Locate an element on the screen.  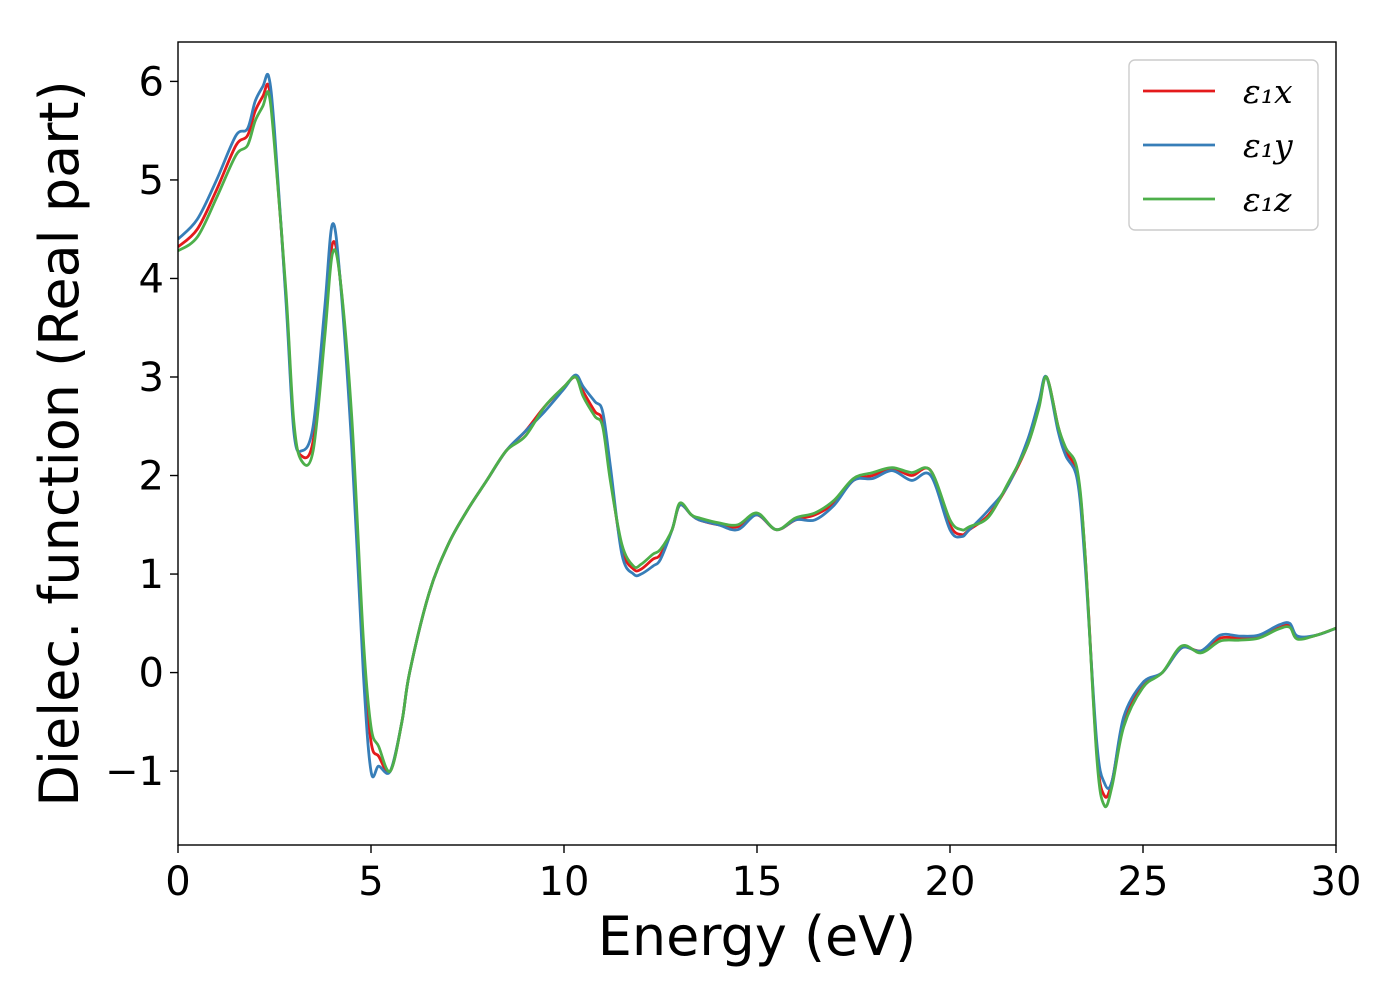
y-tick-label: −1 is located at coordinates (134, 772).